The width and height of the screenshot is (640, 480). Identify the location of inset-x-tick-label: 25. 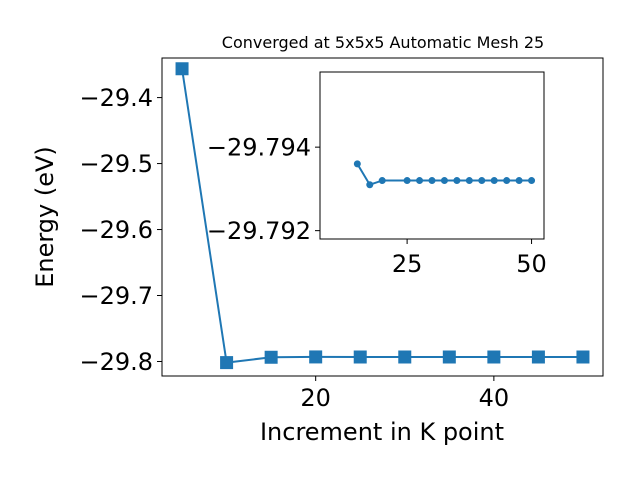
(407, 264).